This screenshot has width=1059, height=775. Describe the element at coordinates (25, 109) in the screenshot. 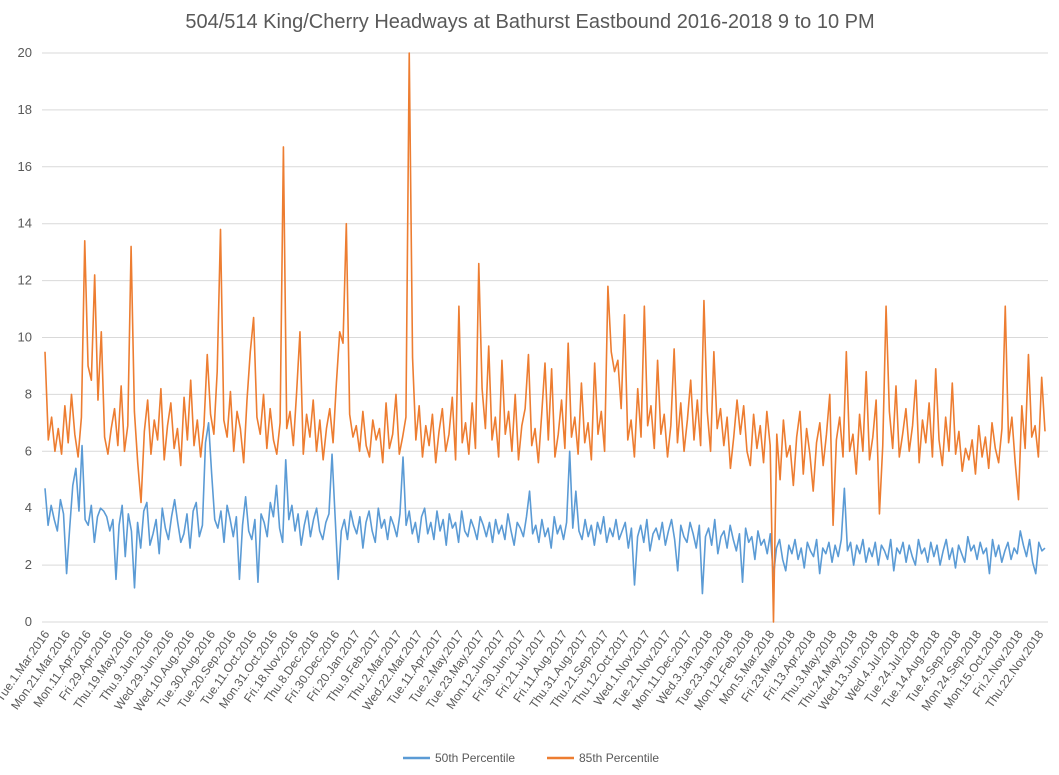

I see `y-tick-label: 18` at that location.